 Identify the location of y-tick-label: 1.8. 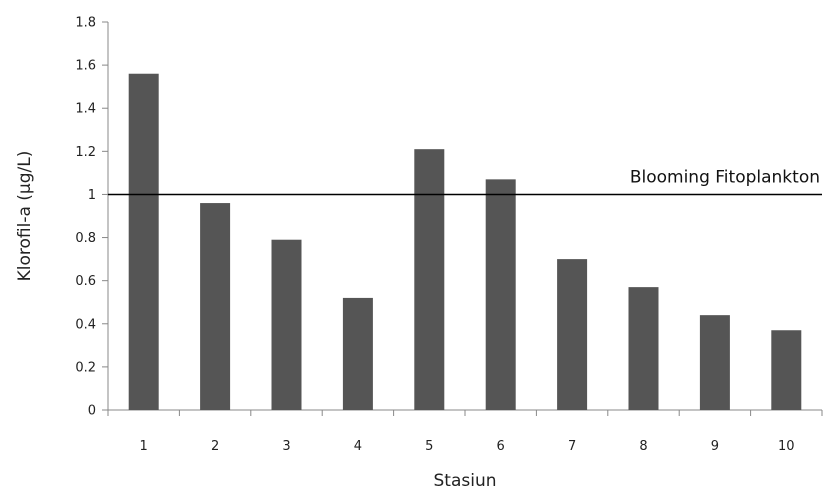
(85, 23).